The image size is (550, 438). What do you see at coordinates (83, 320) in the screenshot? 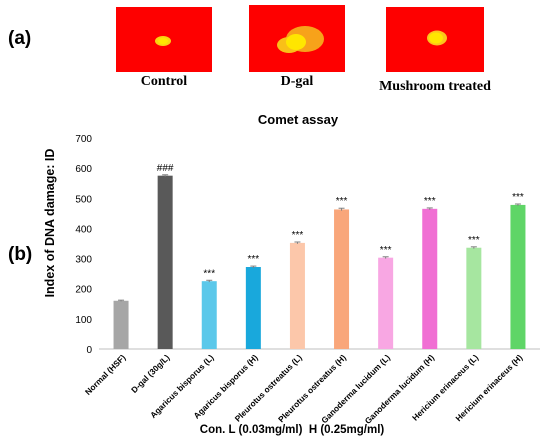
I see `y-tick-label: 100` at bounding box center [83, 320].